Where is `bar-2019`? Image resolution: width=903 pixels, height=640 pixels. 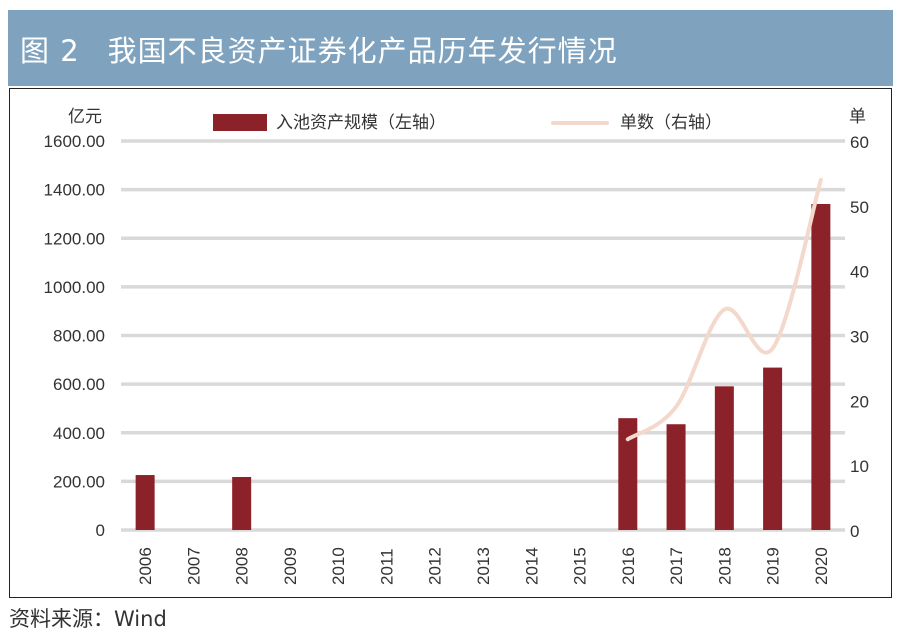
bar-2019 is located at coordinates (773, 448).